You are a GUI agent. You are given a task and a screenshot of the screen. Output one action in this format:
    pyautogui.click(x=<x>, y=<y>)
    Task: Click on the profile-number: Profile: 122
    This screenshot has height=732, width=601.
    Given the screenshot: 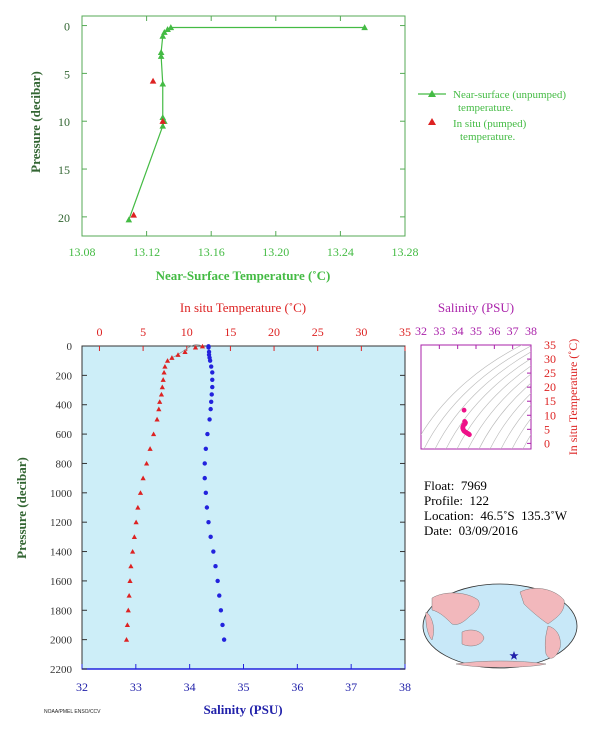 What is the action you would take?
    pyautogui.click(x=456, y=500)
    